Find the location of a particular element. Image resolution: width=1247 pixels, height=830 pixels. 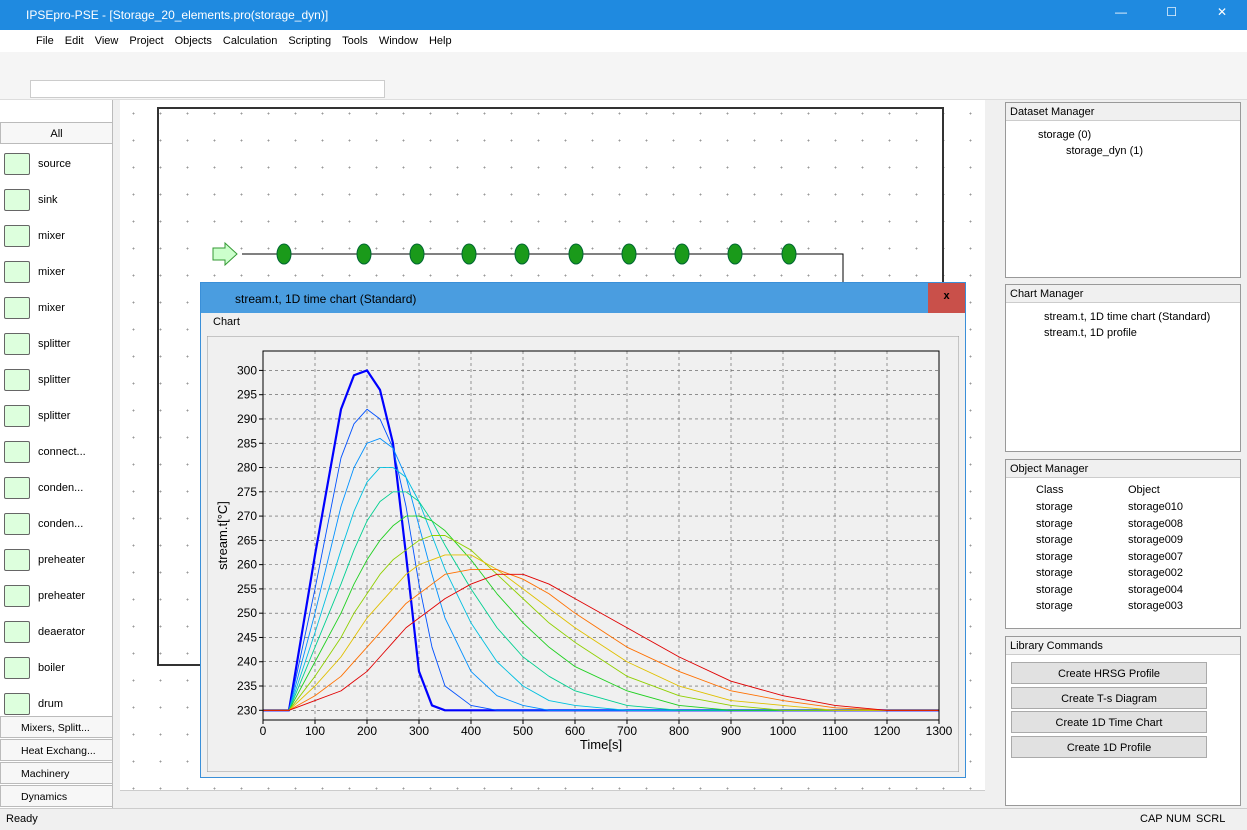

table-cell: storage009 is located at coordinates (1156, 540).